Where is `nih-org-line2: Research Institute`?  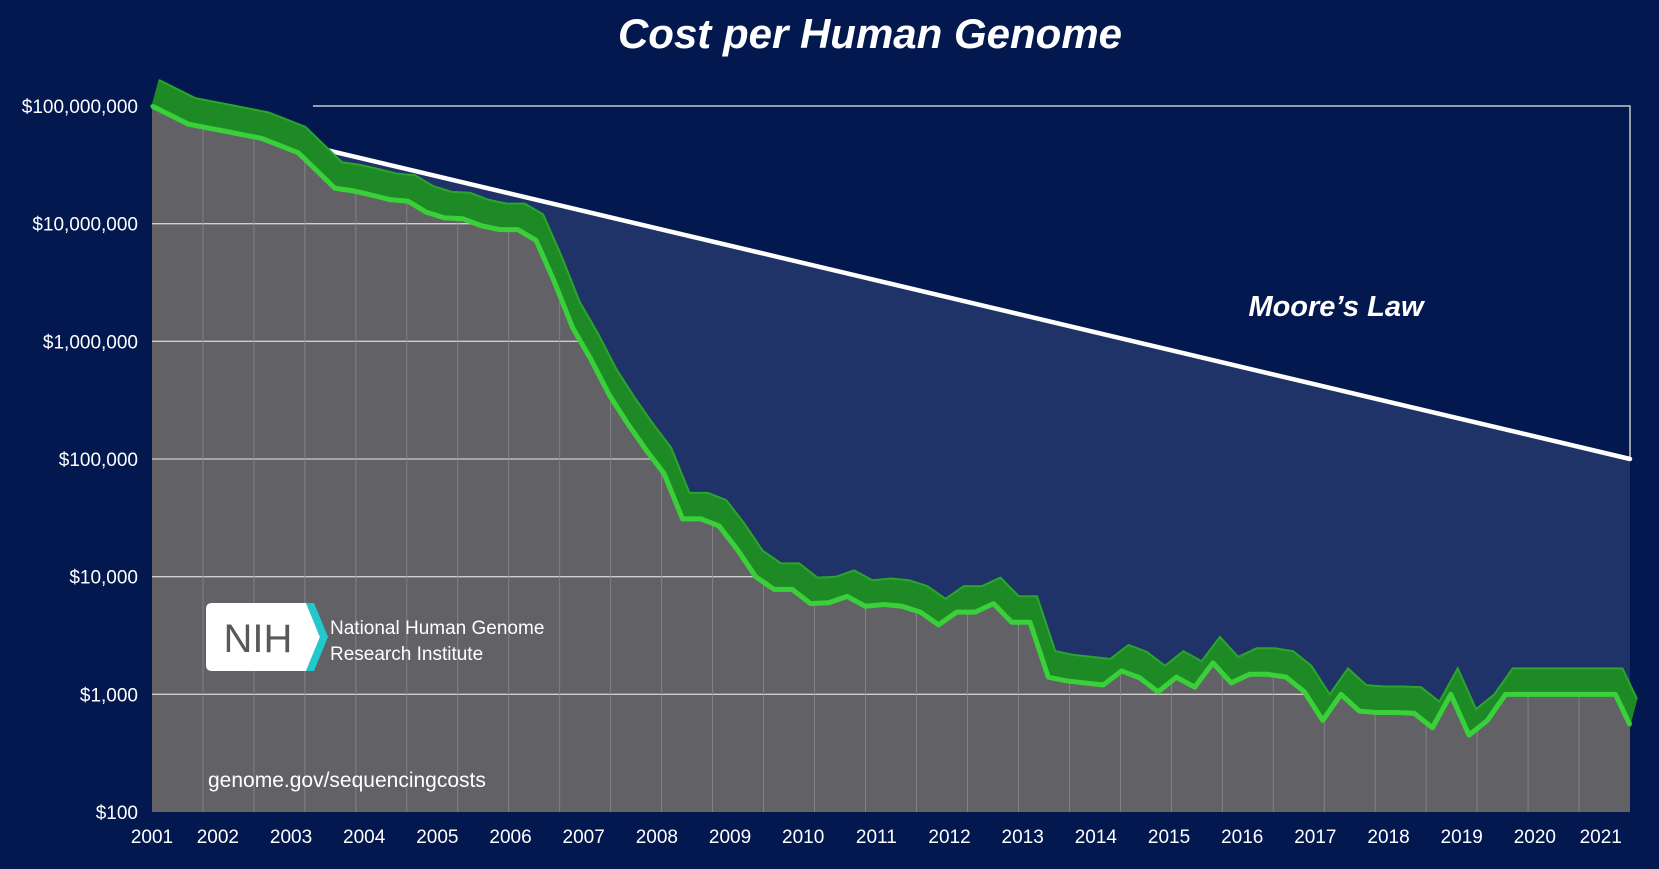
nih-org-line2: Research Institute is located at coordinates (406, 654).